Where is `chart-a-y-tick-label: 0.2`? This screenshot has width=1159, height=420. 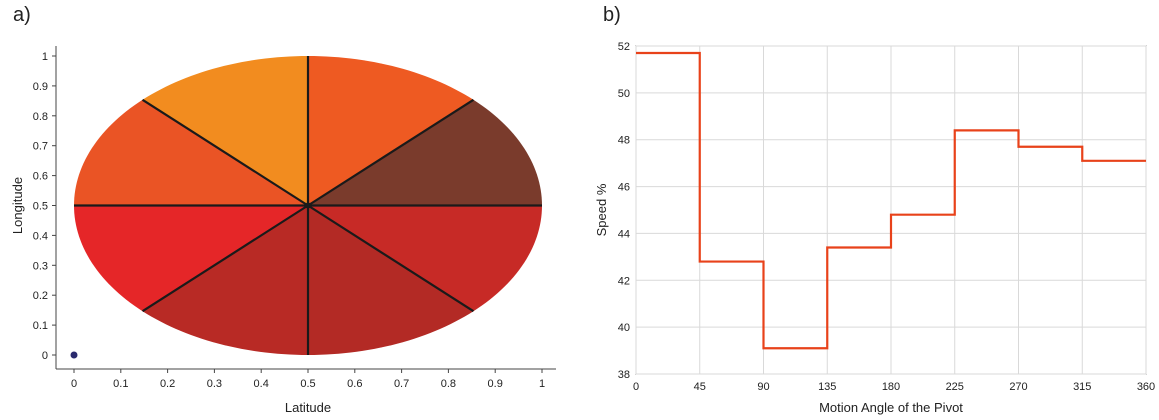
chart-a-y-tick-label: 0.2 is located at coordinates (40, 296).